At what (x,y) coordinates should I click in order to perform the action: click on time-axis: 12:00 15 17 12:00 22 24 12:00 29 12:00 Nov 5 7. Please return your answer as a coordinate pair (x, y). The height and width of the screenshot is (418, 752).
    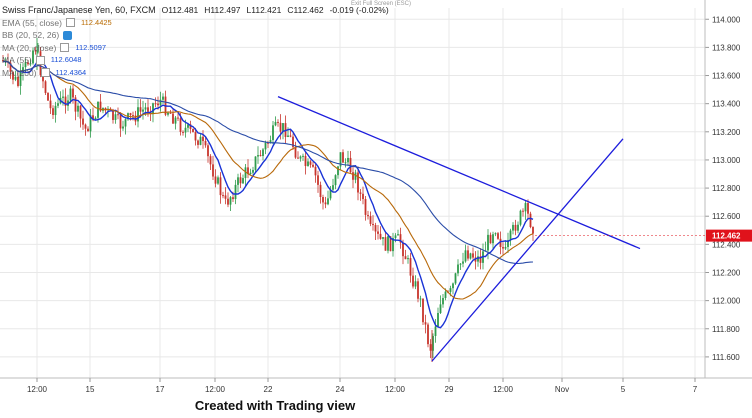
    Looking at the image, I should click on (376, 385).